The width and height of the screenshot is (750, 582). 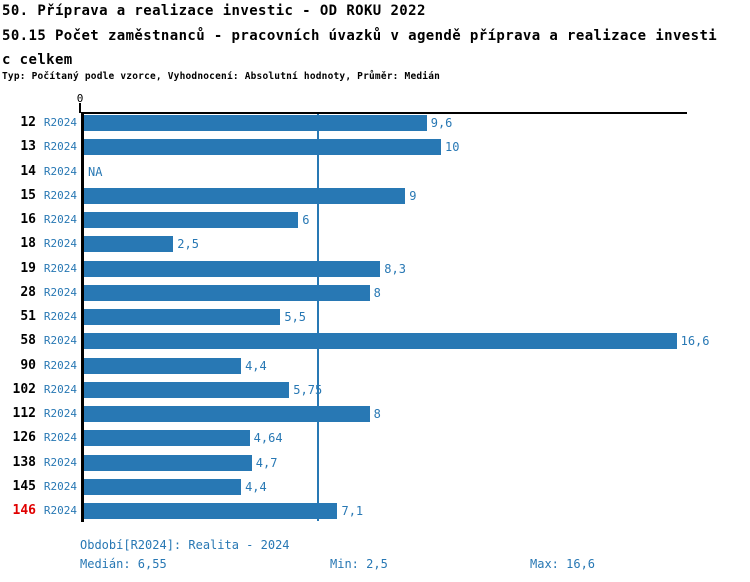 I want to click on footer-period-label: Období[R2024]: Realita - 2024, so click(x=185, y=545).